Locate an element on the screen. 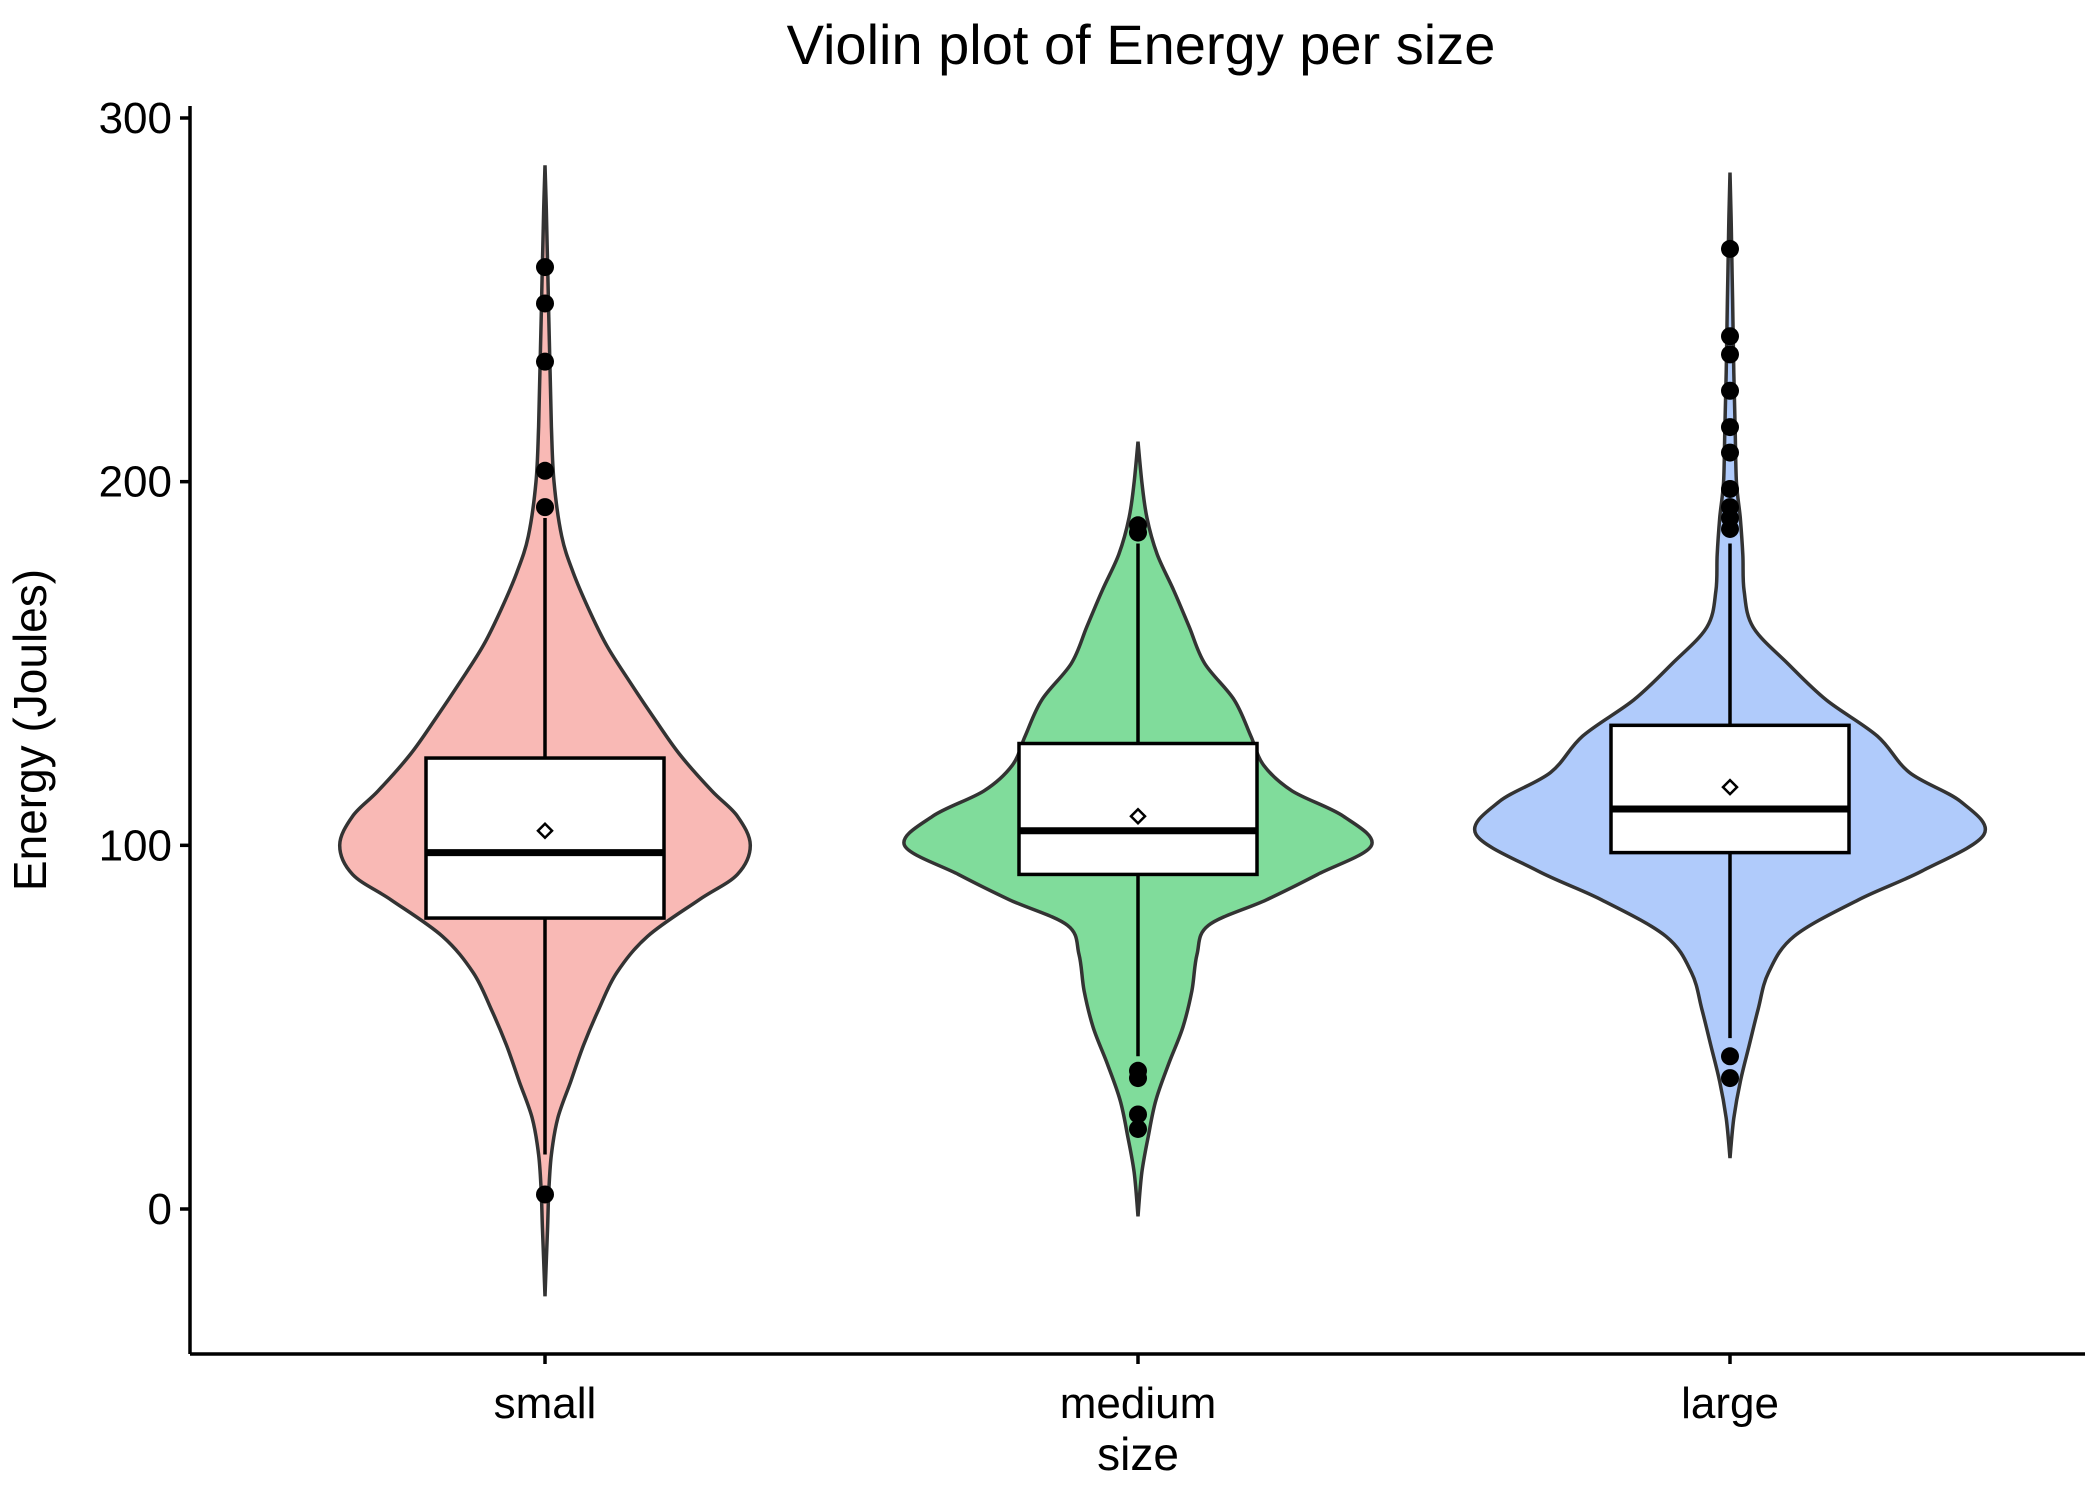 The height and width of the screenshot is (1499, 2100). y-tick-label: 0 is located at coordinates (160, 1209).